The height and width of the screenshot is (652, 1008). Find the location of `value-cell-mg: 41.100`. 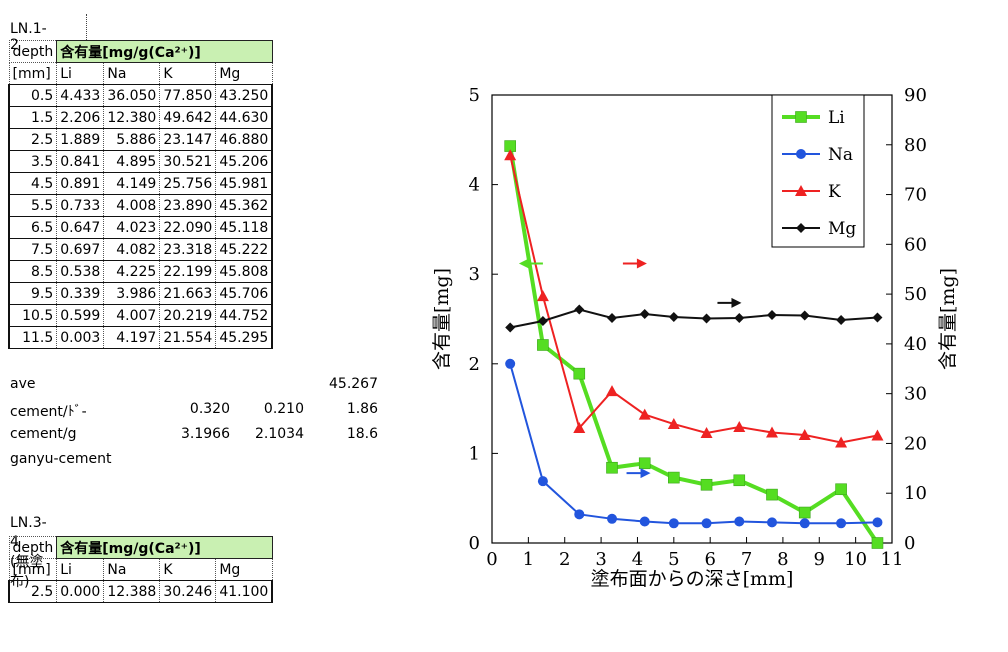

value-cell-mg: 41.100 is located at coordinates (244, 591).